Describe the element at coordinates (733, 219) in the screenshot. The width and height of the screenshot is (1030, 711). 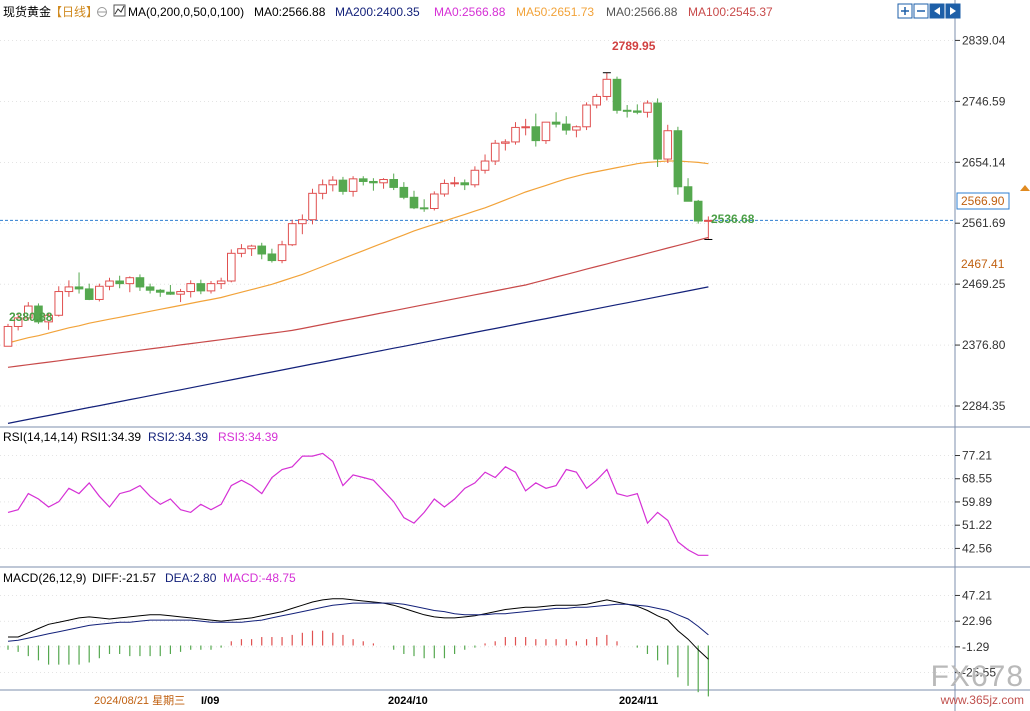
I see `low-annotation: 2536.68` at that location.